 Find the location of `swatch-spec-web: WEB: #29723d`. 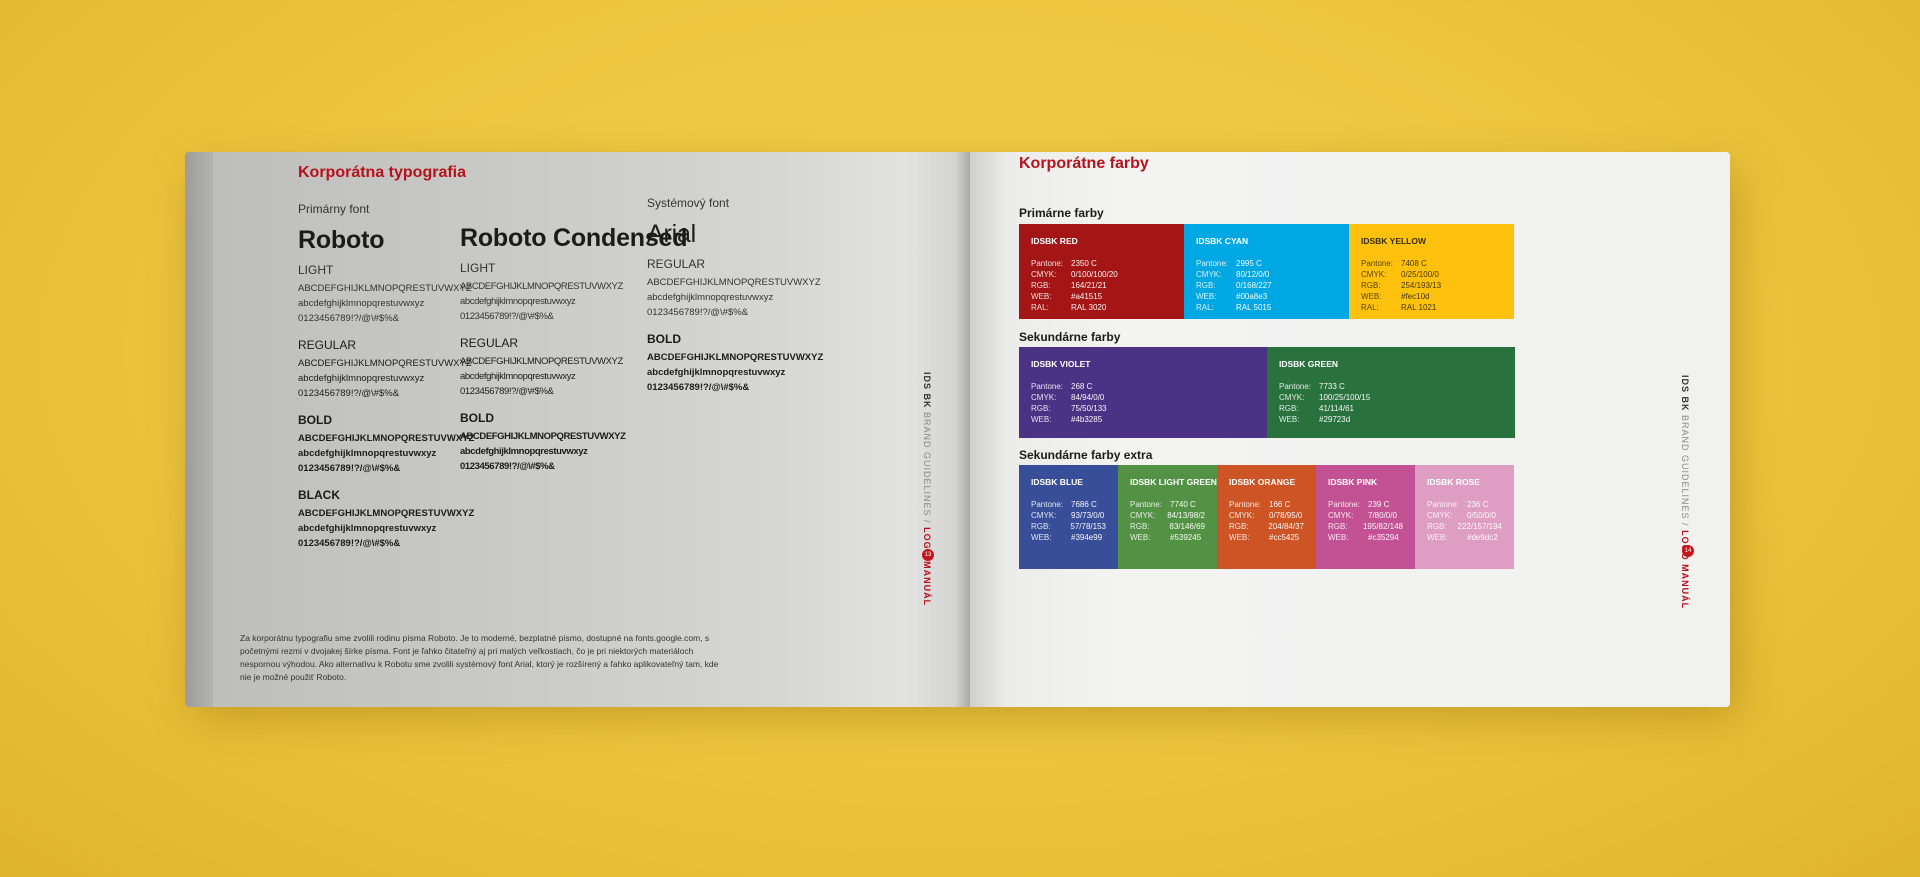

swatch-spec-web: WEB: #29723d is located at coordinates (1391, 419).